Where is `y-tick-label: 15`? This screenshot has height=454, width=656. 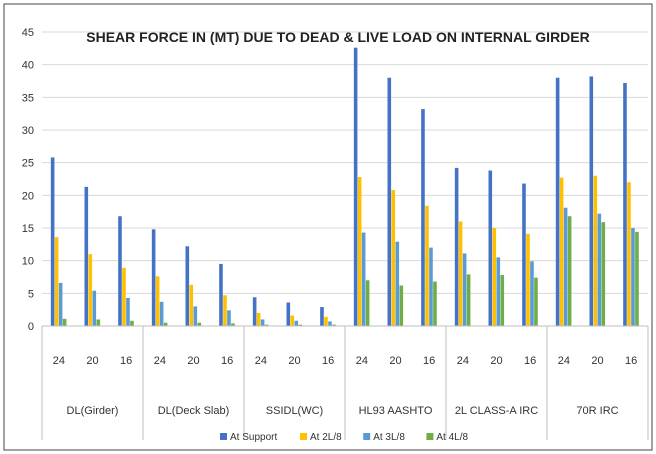 y-tick-label: 15 is located at coordinates (28, 229).